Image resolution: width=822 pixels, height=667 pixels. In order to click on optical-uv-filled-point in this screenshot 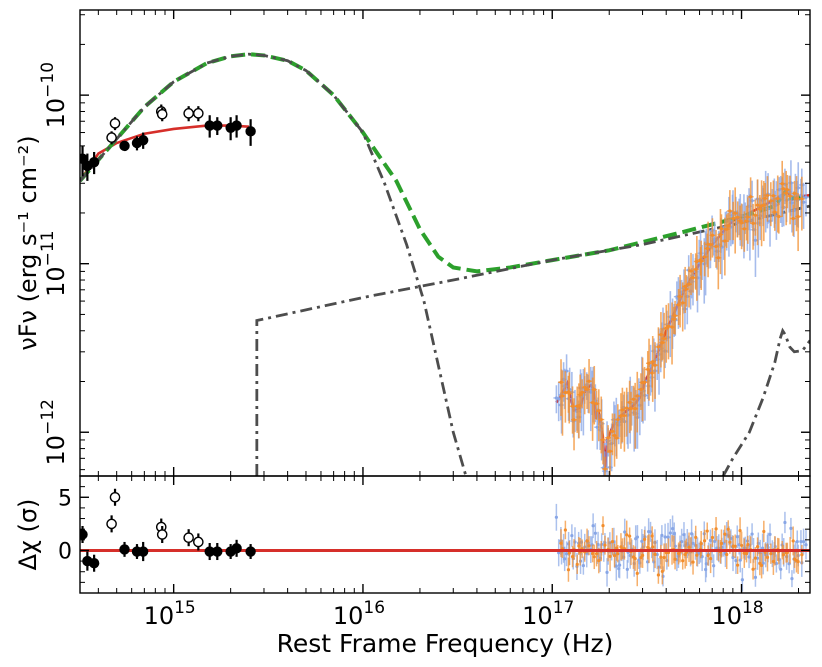, I will do `click(217, 126)`.